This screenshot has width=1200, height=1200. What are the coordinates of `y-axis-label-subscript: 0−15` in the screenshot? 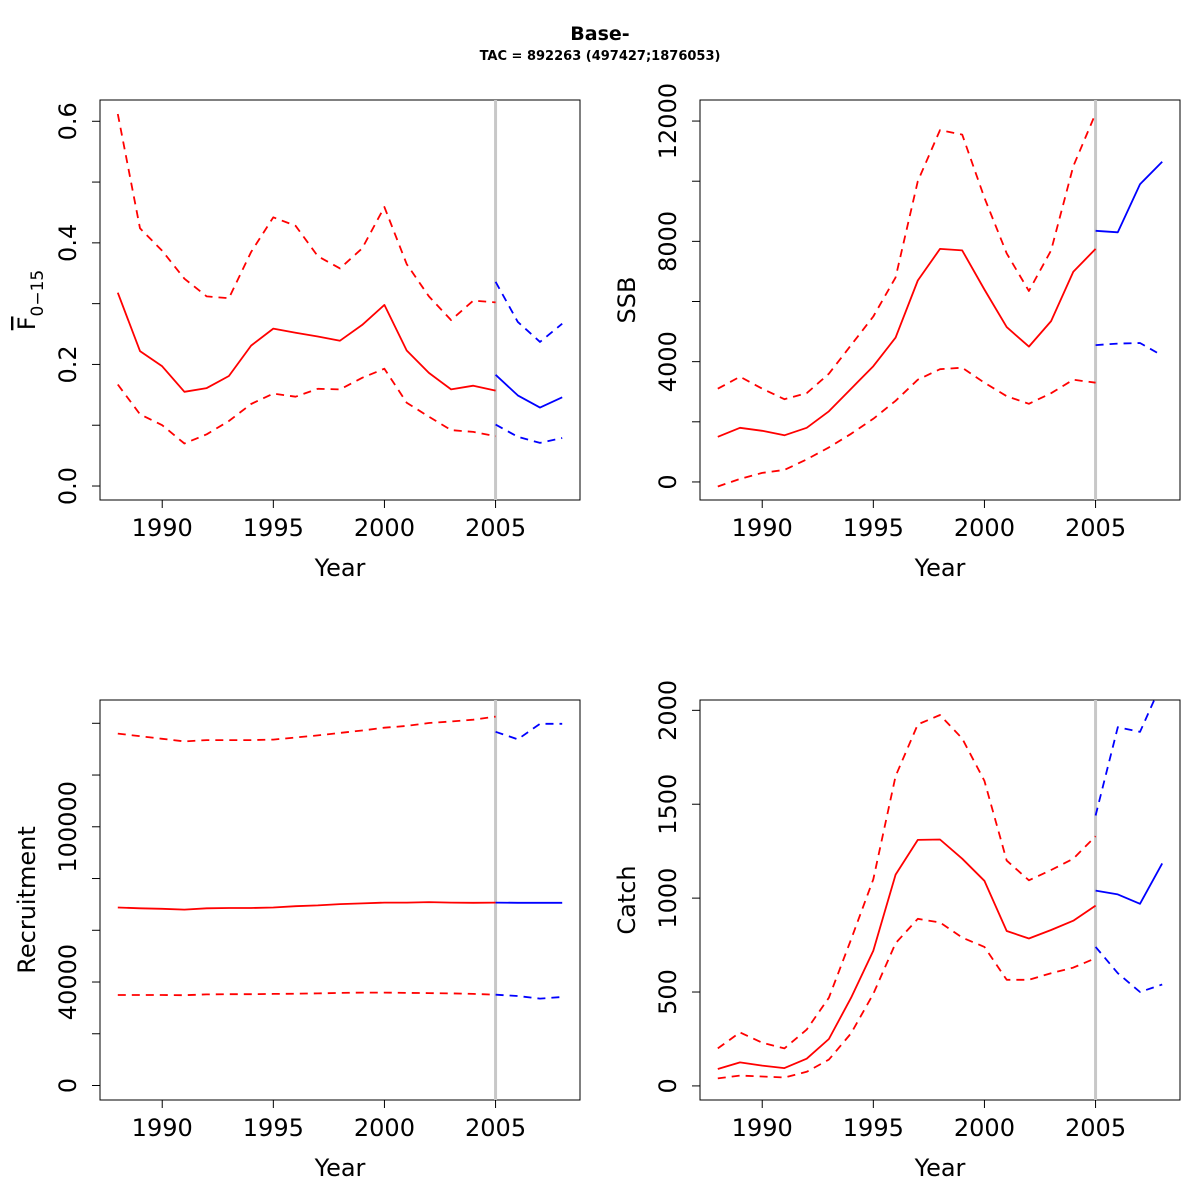 It's located at (38, 293).